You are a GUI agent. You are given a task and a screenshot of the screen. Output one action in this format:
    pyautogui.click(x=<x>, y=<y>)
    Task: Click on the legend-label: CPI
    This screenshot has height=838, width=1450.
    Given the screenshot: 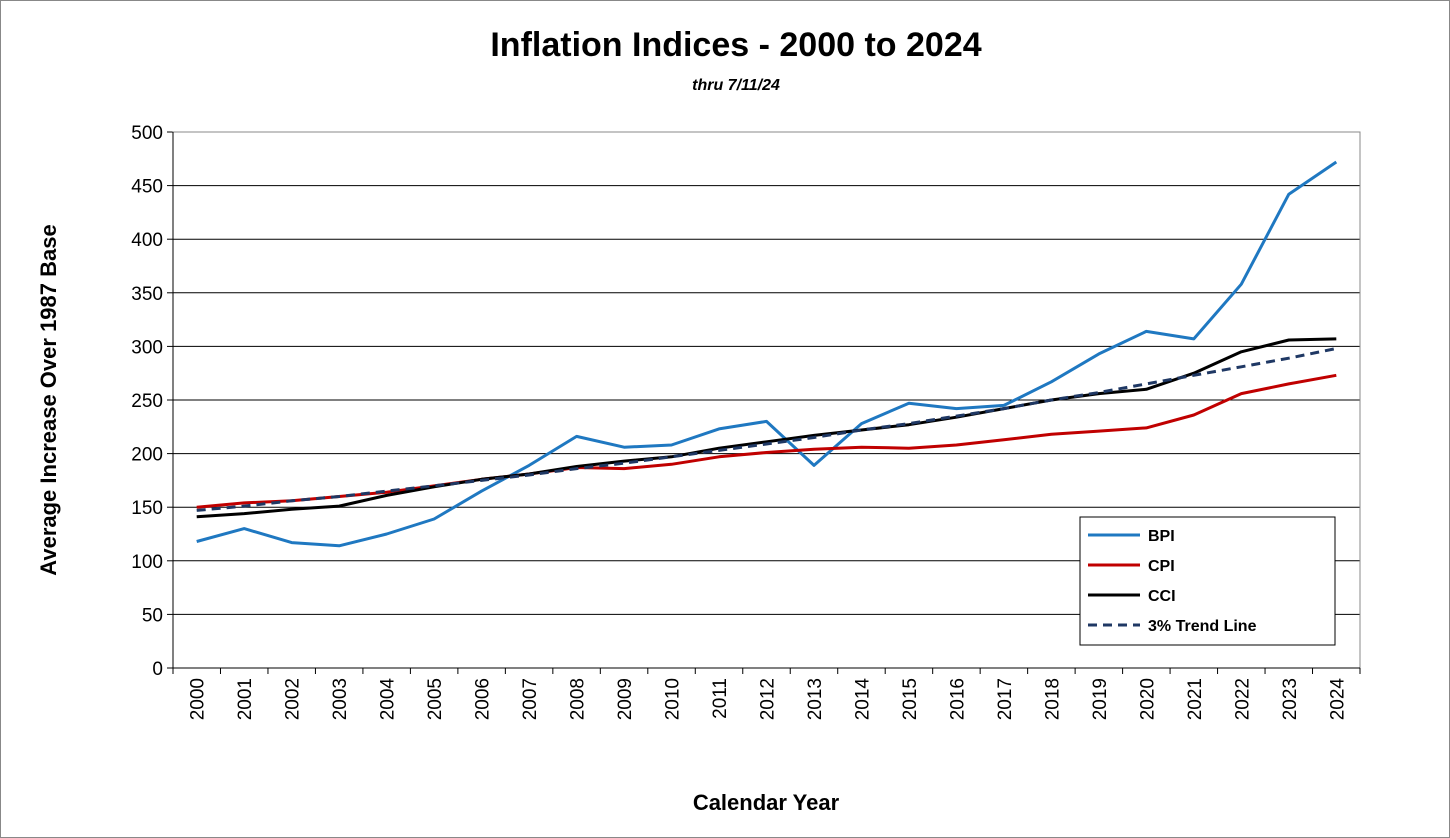 What is the action you would take?
    pyautogui.click(x=1161, y=566)
    